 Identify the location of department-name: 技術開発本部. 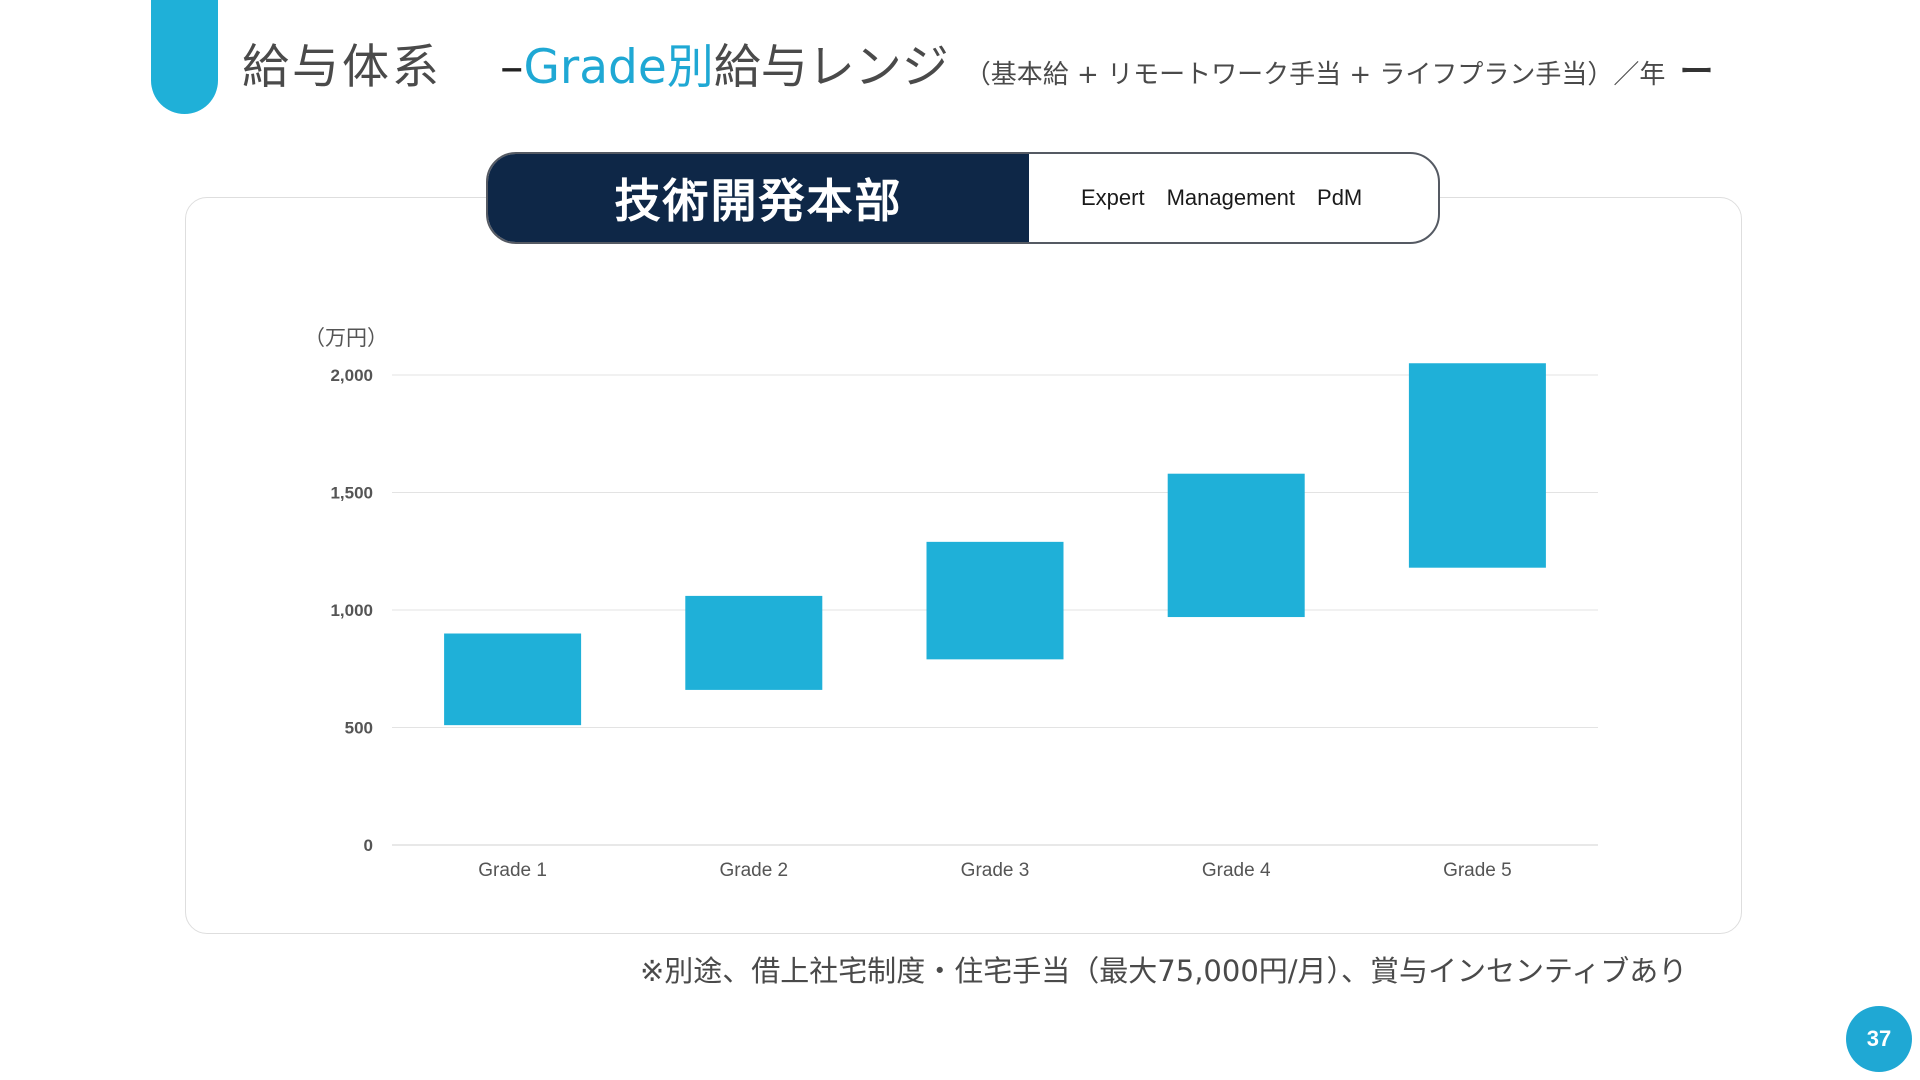
(758, 198).